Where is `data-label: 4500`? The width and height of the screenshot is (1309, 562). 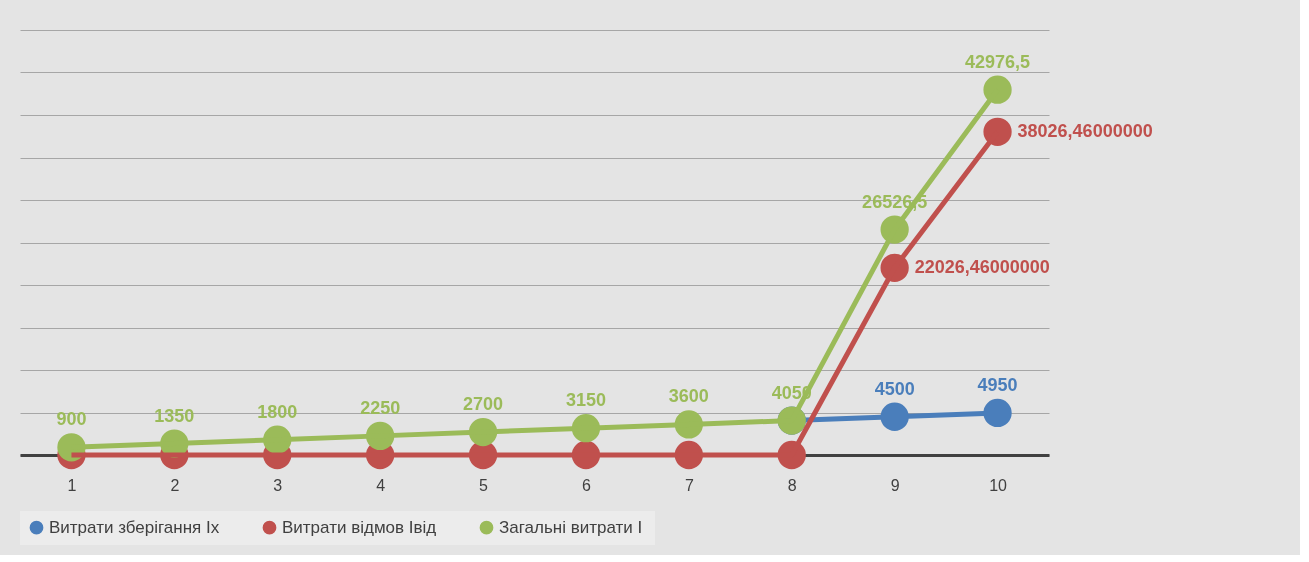 data-label: 4500 is located at coordinates (894, 388).